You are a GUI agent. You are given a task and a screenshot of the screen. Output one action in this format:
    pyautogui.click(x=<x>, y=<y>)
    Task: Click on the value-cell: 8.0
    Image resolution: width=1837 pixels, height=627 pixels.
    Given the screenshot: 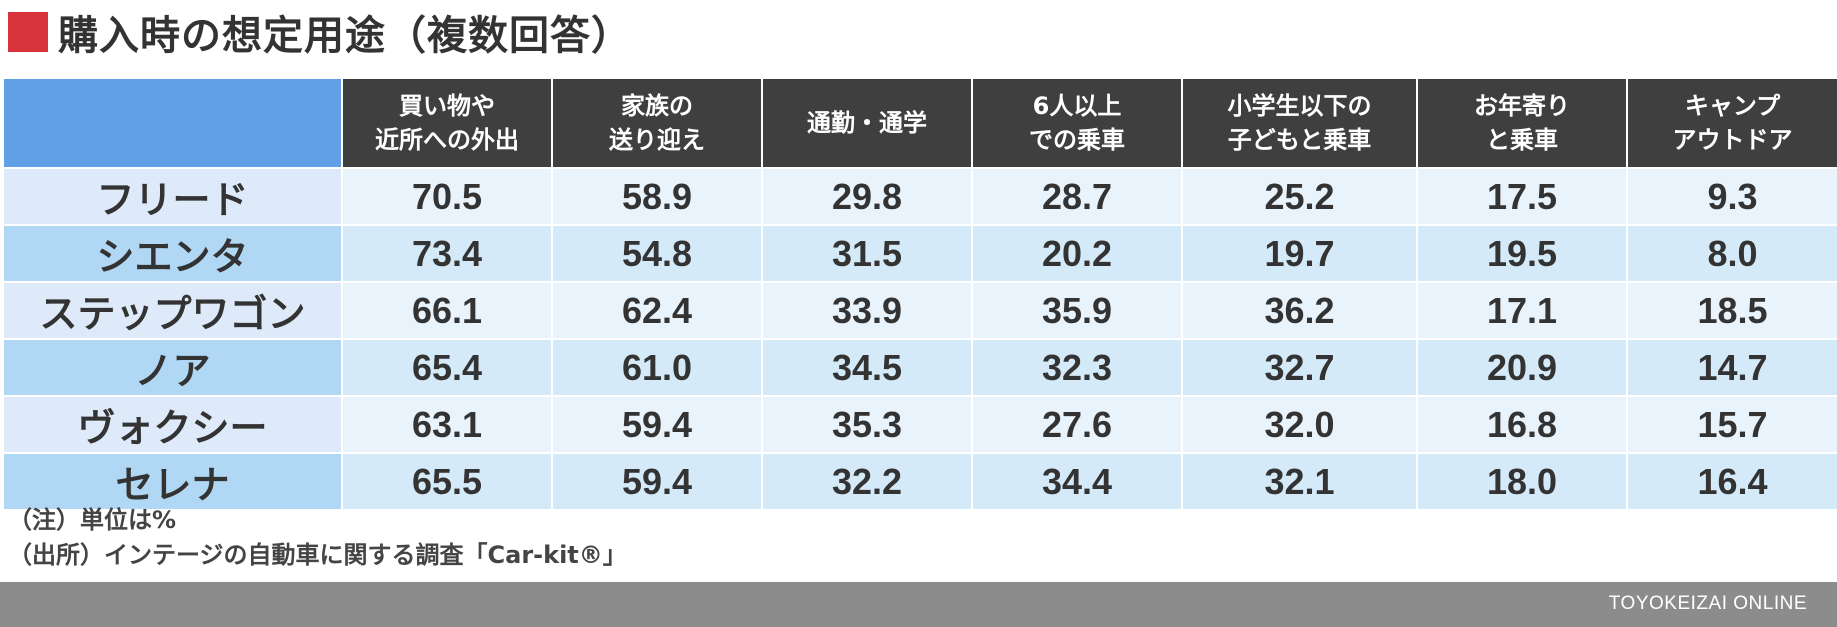 What is the action you would take?
    pyautogui.click(x=1731, y=253)
    